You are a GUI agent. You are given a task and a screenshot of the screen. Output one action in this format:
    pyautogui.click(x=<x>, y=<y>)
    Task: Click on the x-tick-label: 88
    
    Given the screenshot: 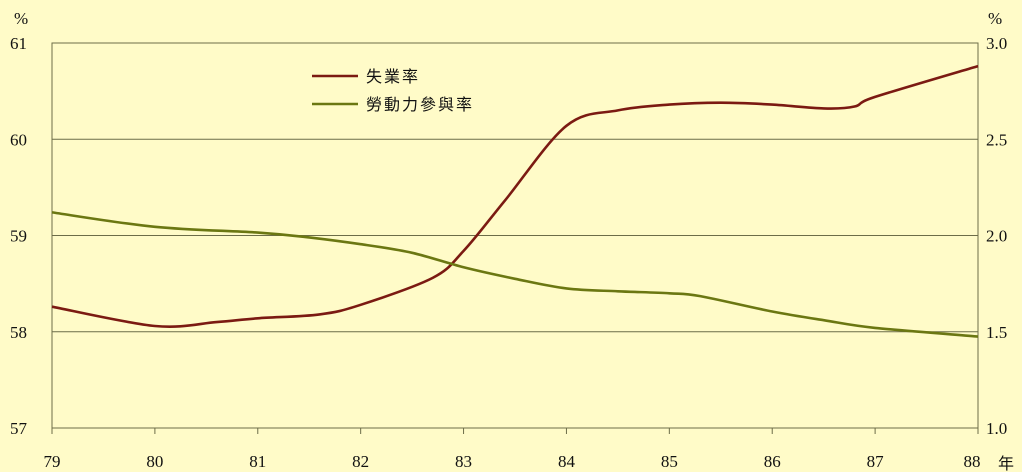 What is the action you would take?
    pyautogui.click(x=972, y=461)
    